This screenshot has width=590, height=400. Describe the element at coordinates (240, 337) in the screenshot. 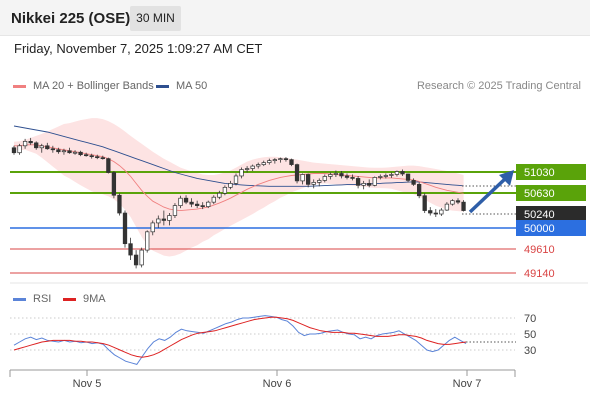

I see `rsi-series-9ma` at that location.